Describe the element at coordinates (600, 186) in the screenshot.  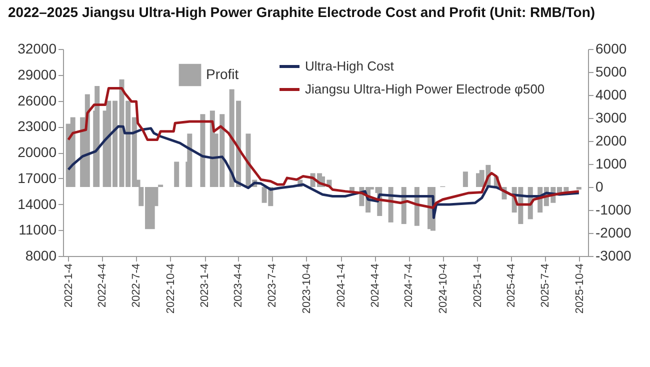
I see `y2-tick-label: 0` at that location.